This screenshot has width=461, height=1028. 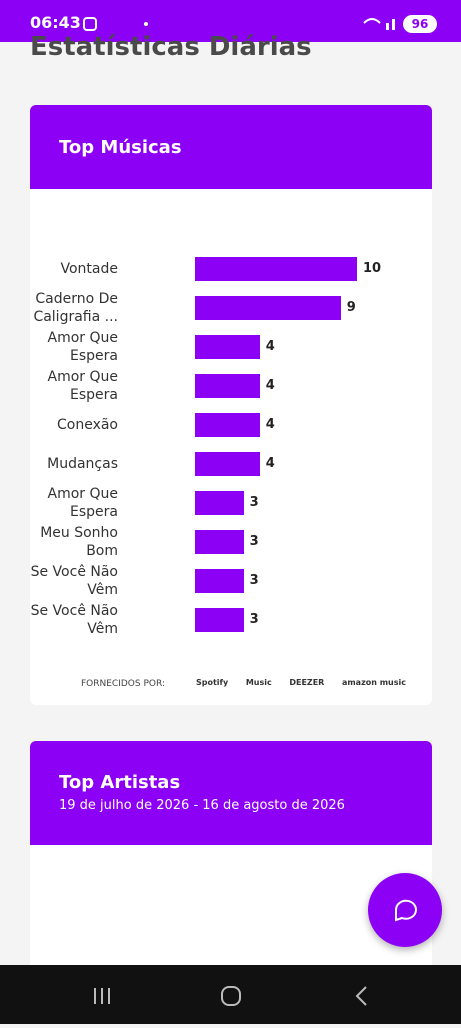 What do you see at coordinates (114, 23) in the screenshot?
I see `status-icons` at bounding box center [114, 23].